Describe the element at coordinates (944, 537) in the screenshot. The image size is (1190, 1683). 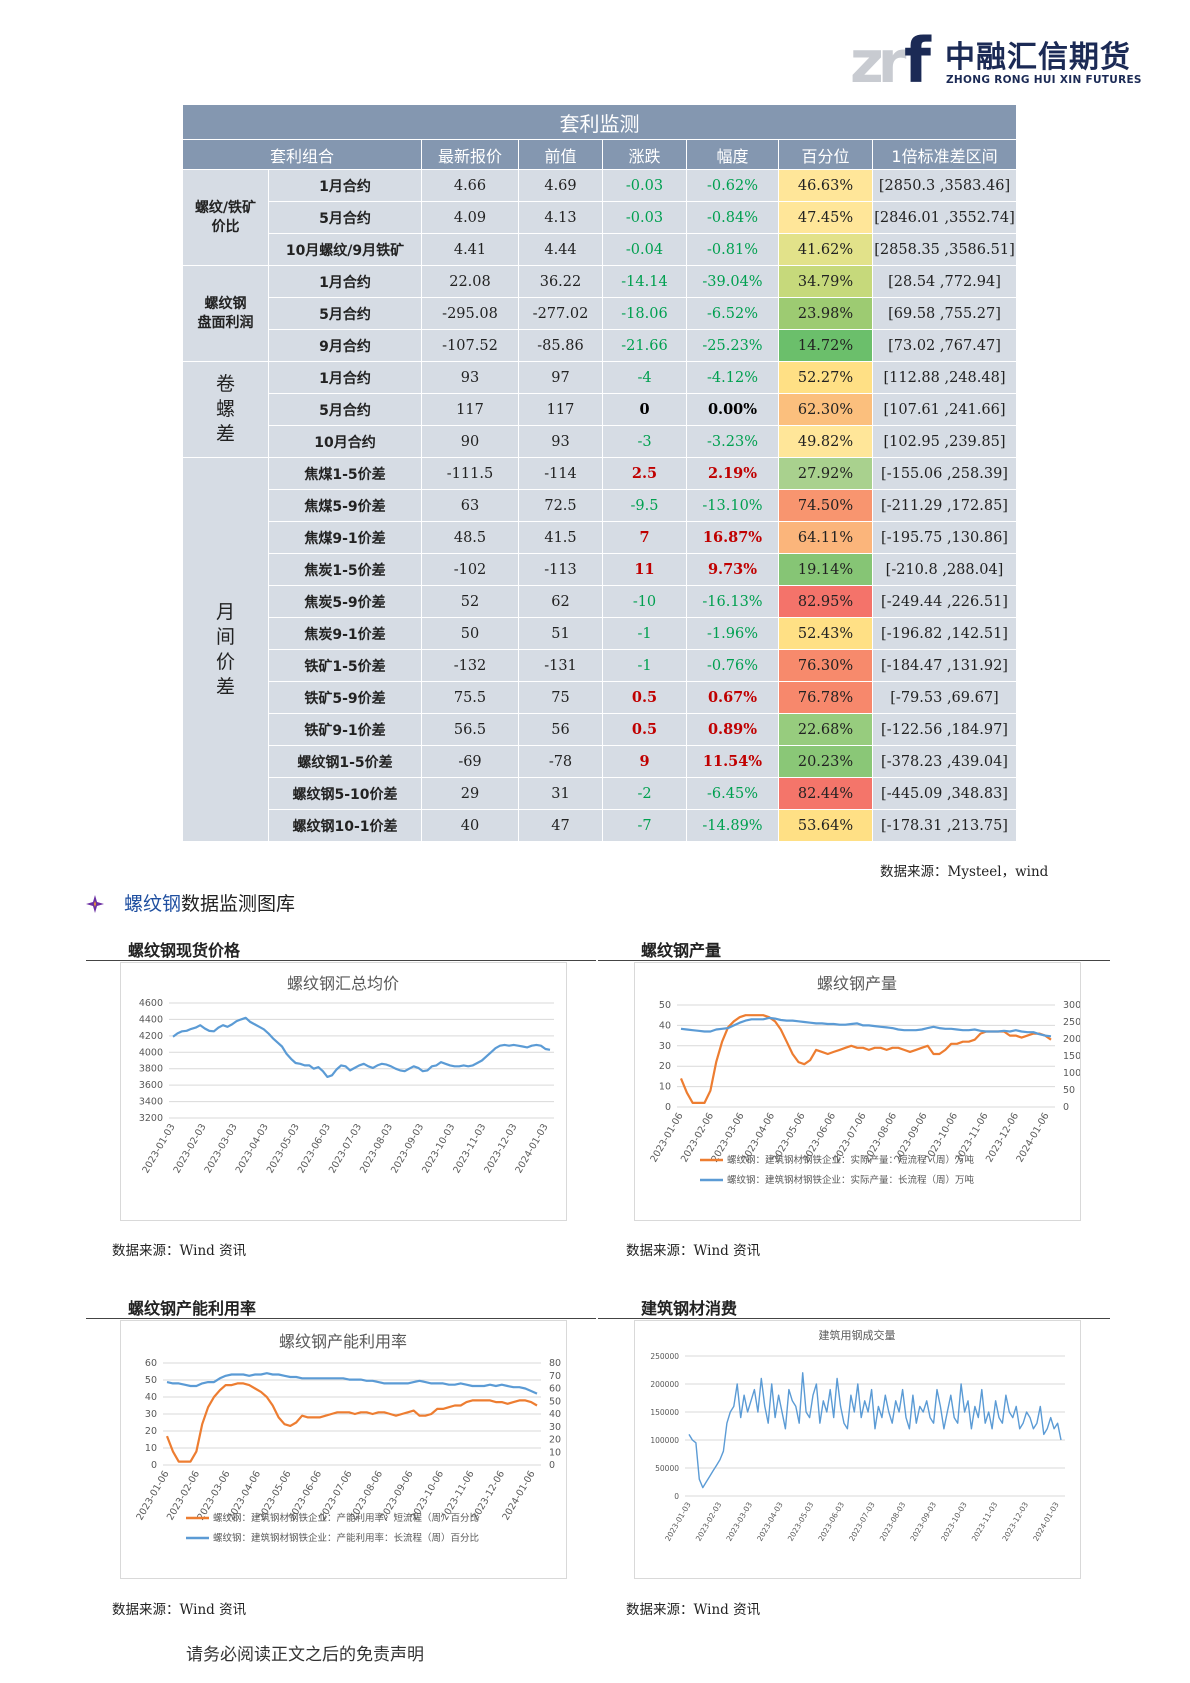
I see `std-range: [-195.75 ,130.86]` at that location.